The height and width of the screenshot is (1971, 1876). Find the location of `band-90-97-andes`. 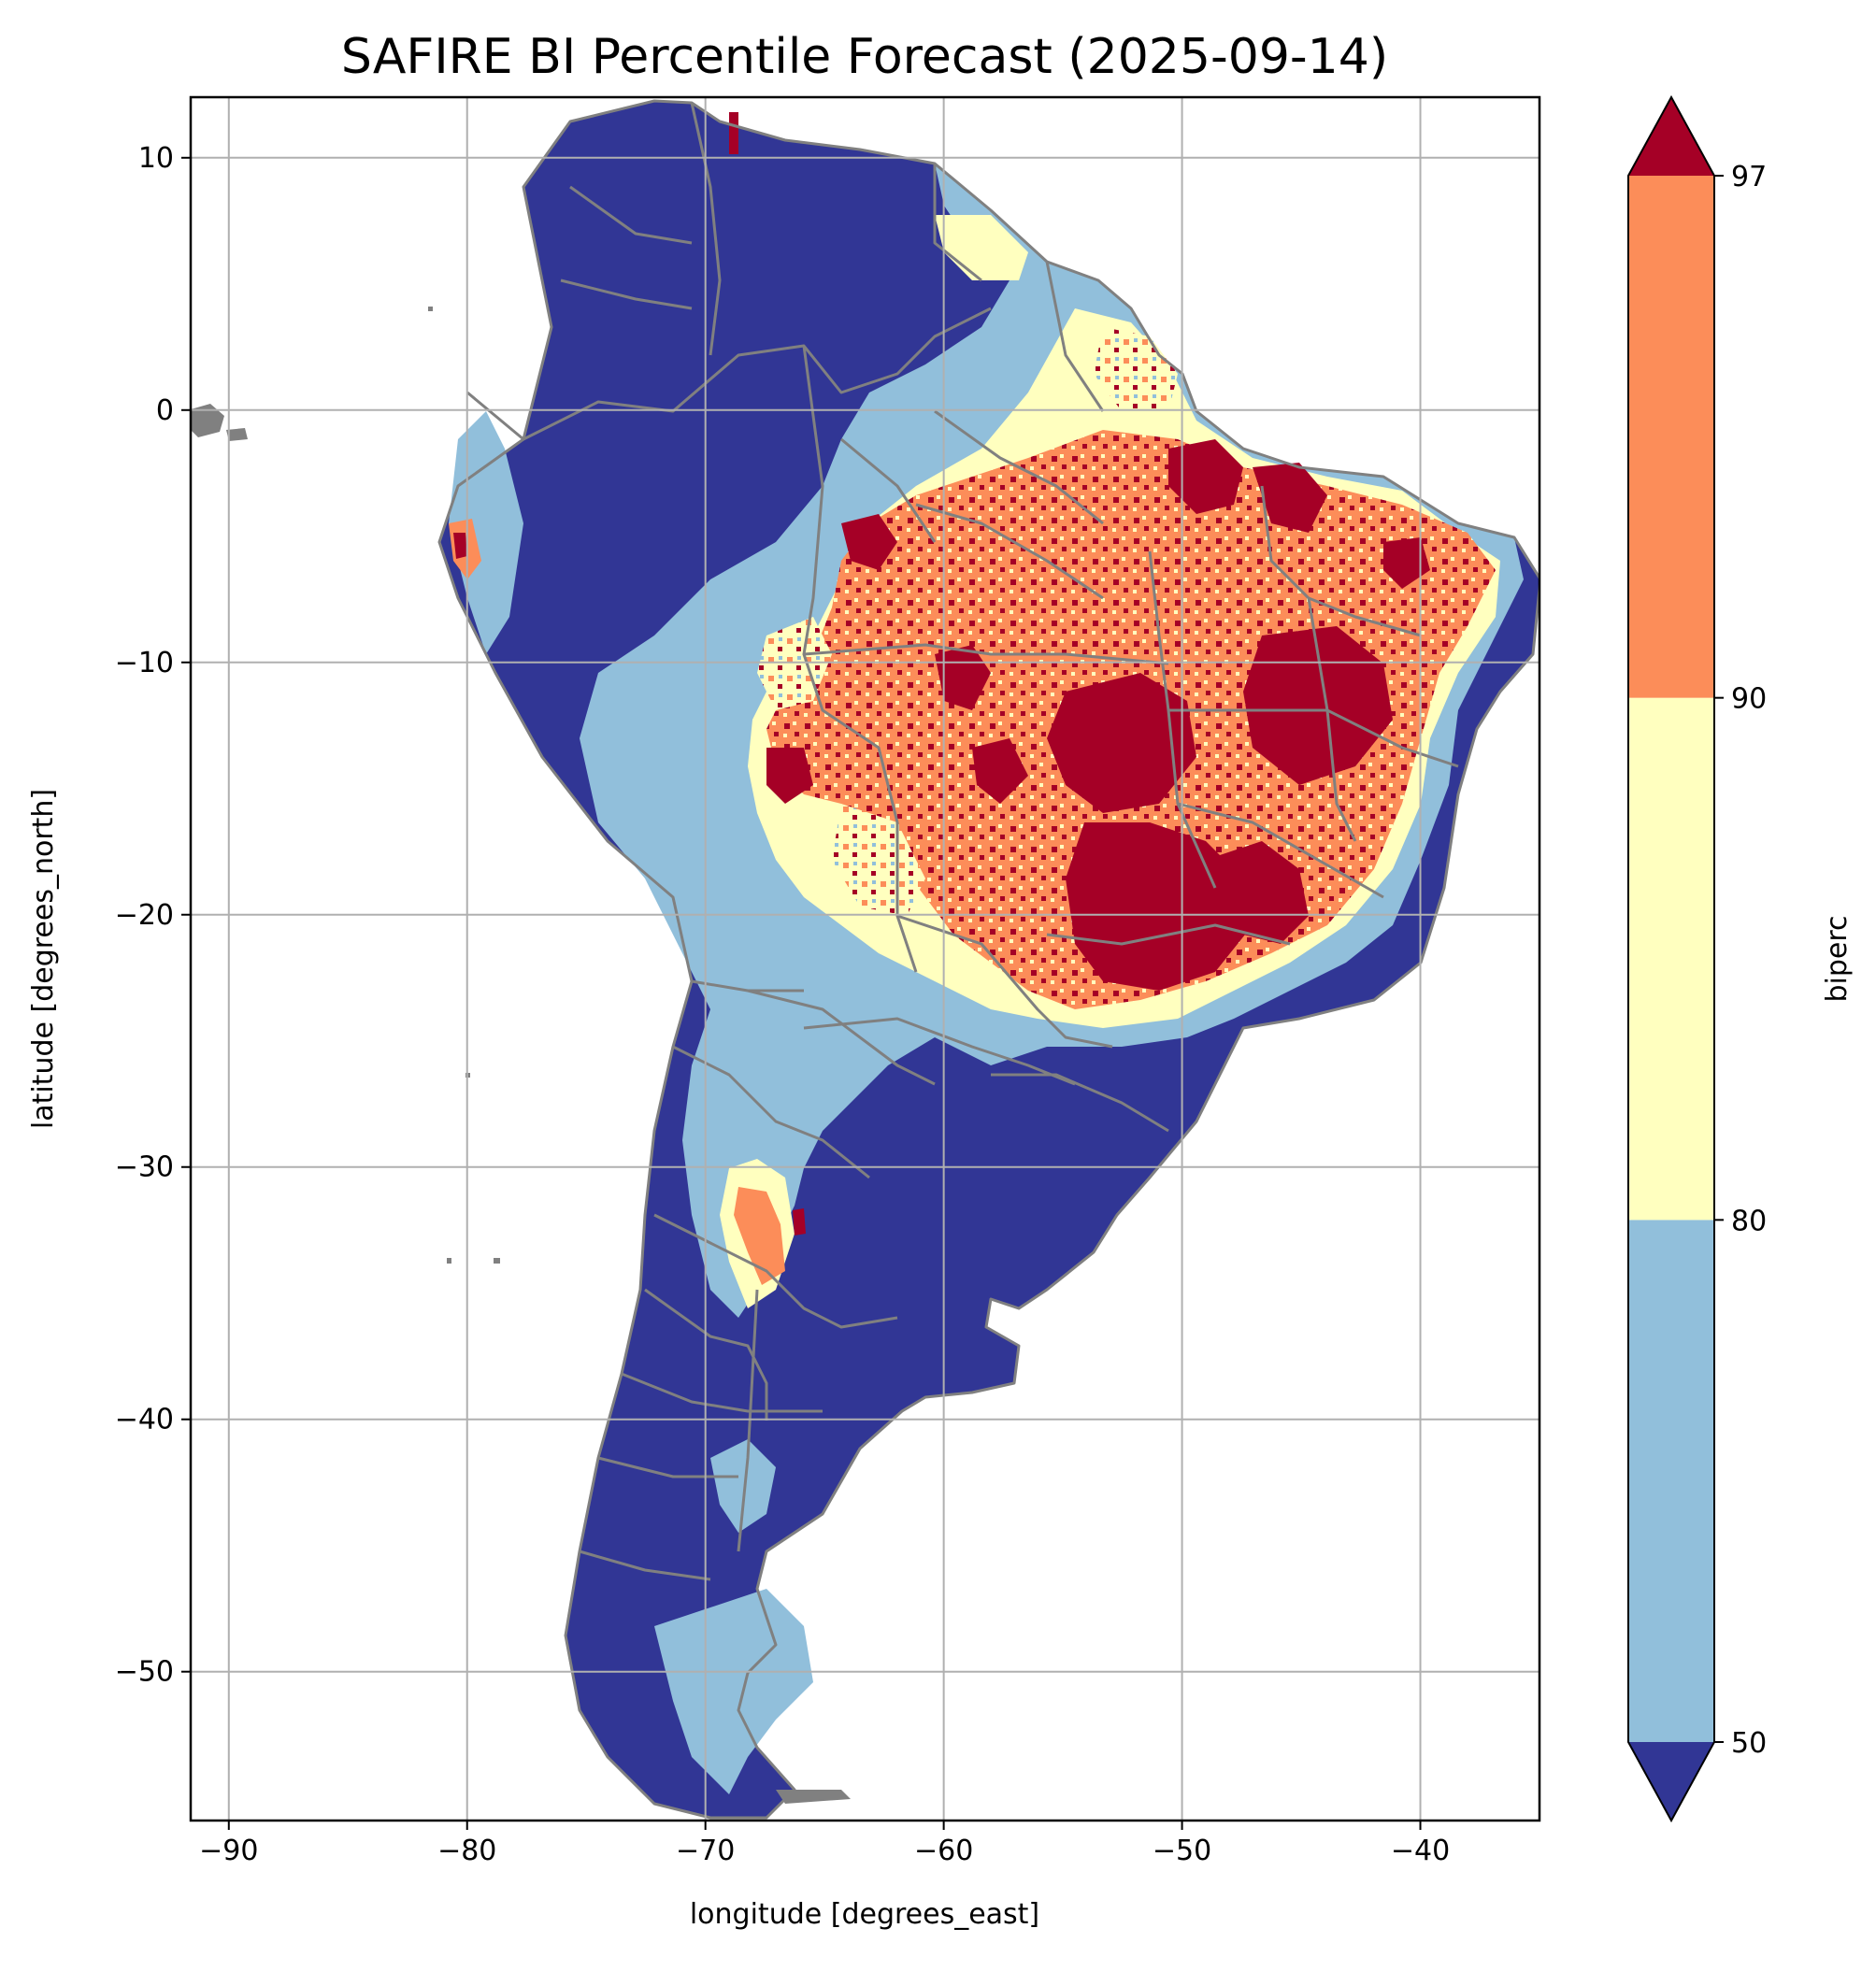

band-90-97-andes is located at coordinates (759, 1236).